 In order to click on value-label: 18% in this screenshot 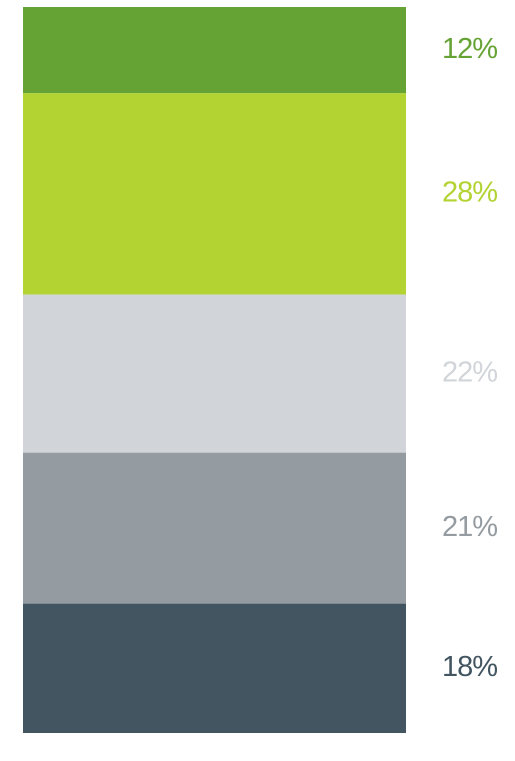, I will do `click(469, 667)`.